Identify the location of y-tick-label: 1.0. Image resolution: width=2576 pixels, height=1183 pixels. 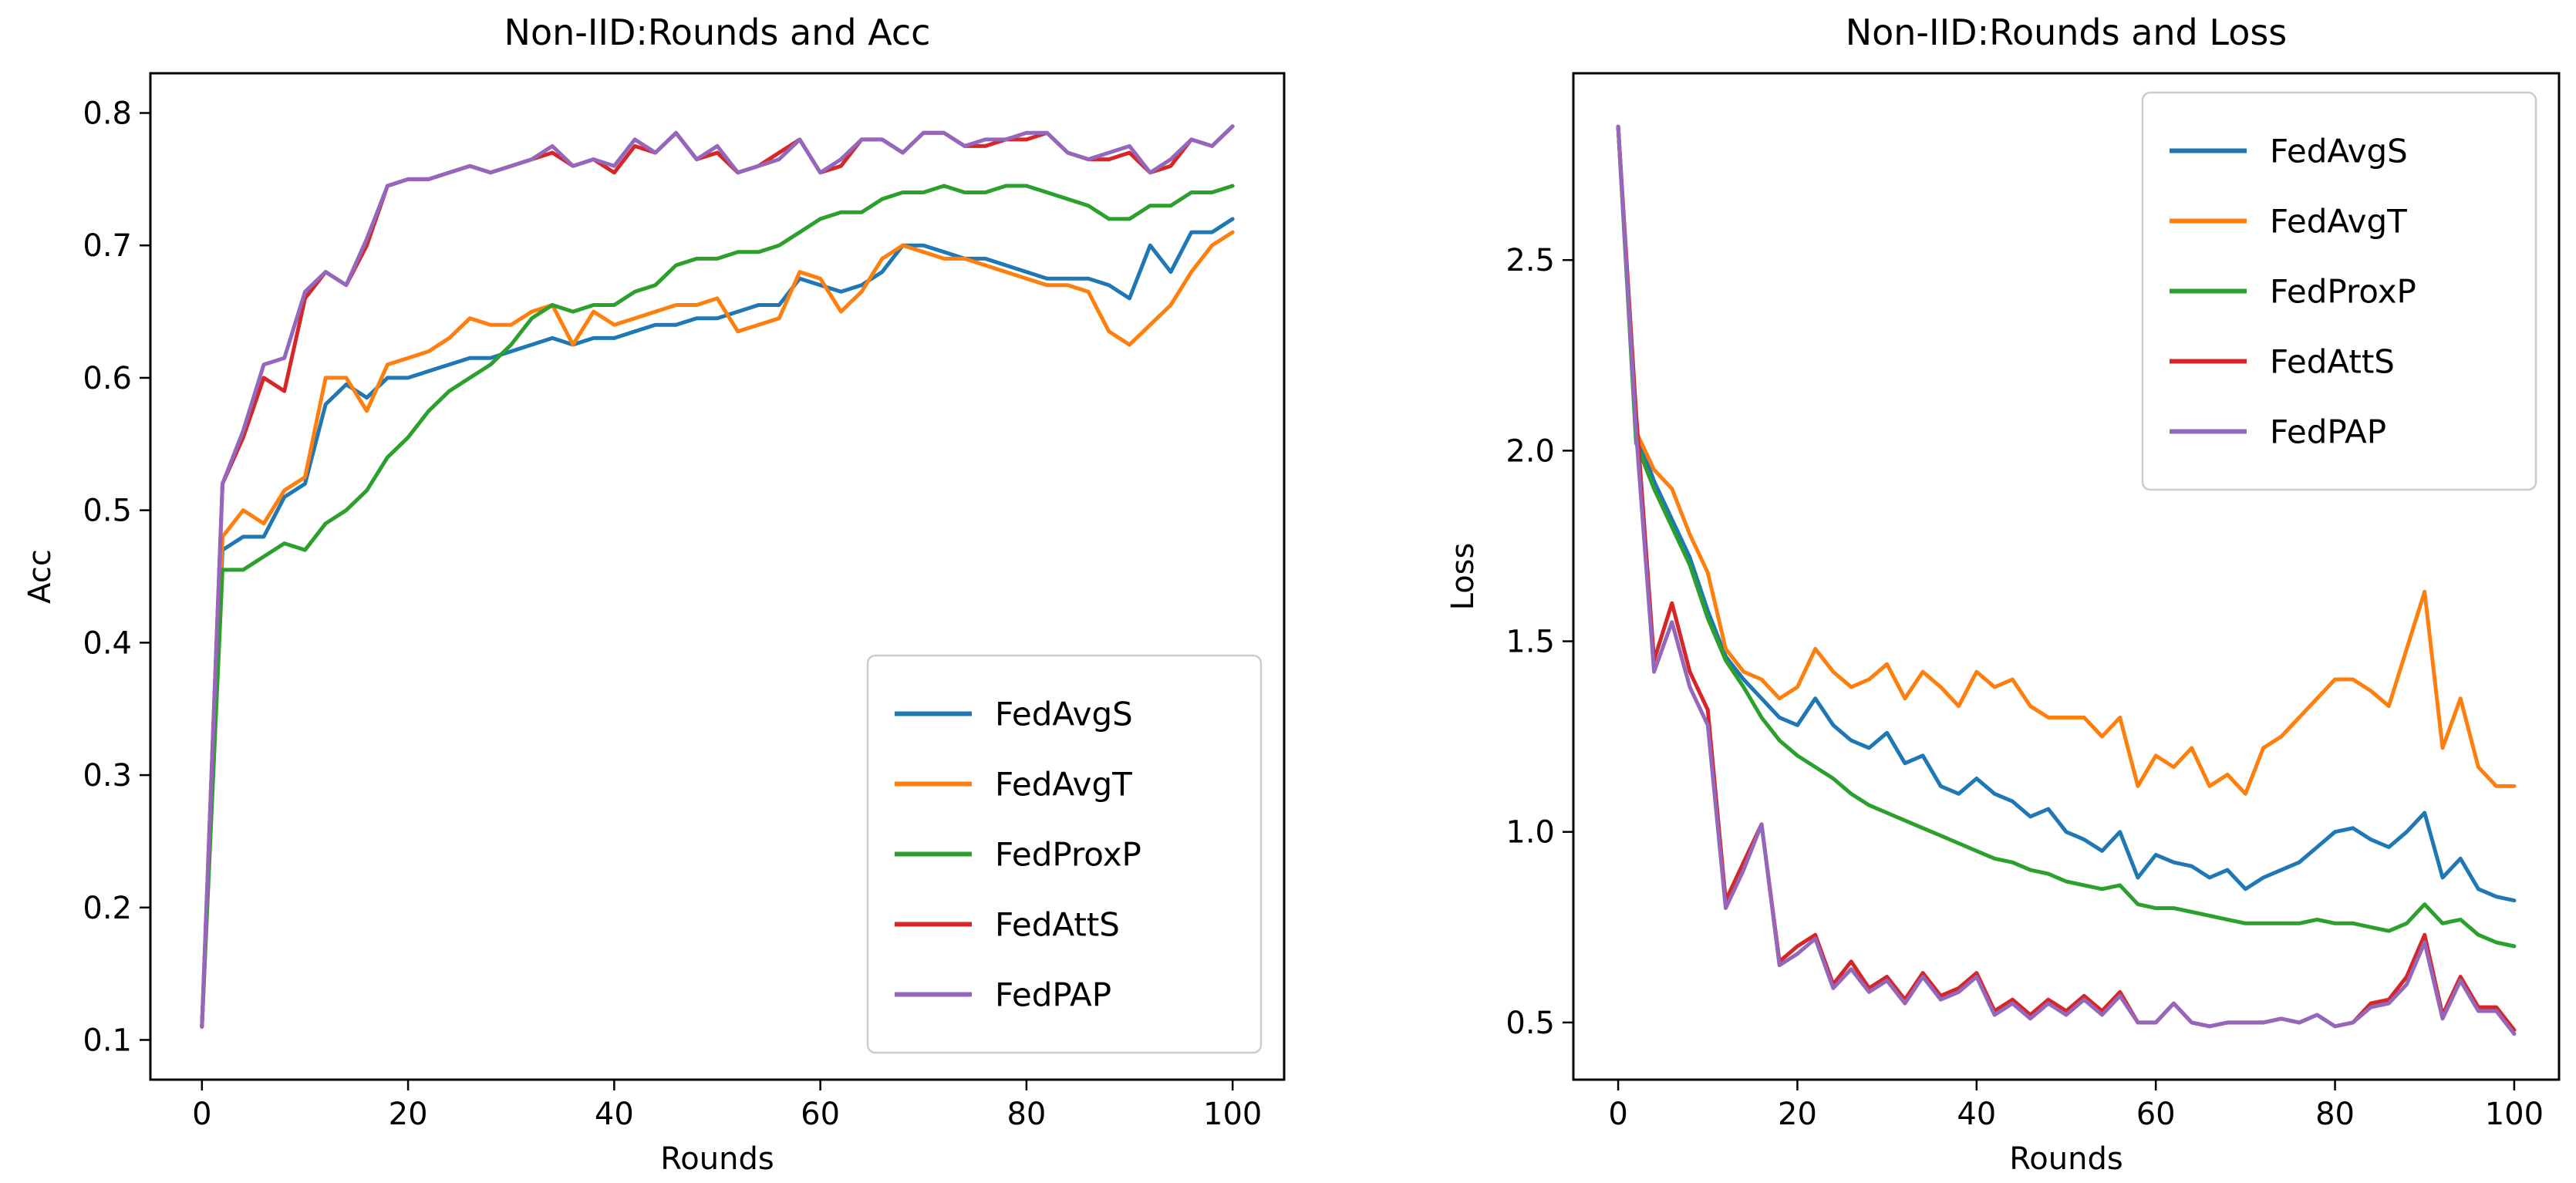
(1530, 833).